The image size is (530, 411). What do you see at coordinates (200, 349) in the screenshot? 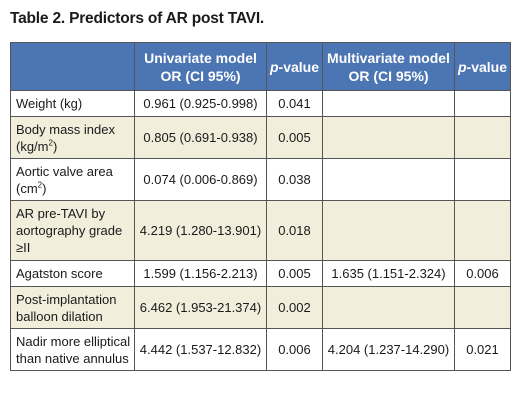
I see `univariate-or: 4.442 (1.537-12.832)` at bounding box center [200, 349].